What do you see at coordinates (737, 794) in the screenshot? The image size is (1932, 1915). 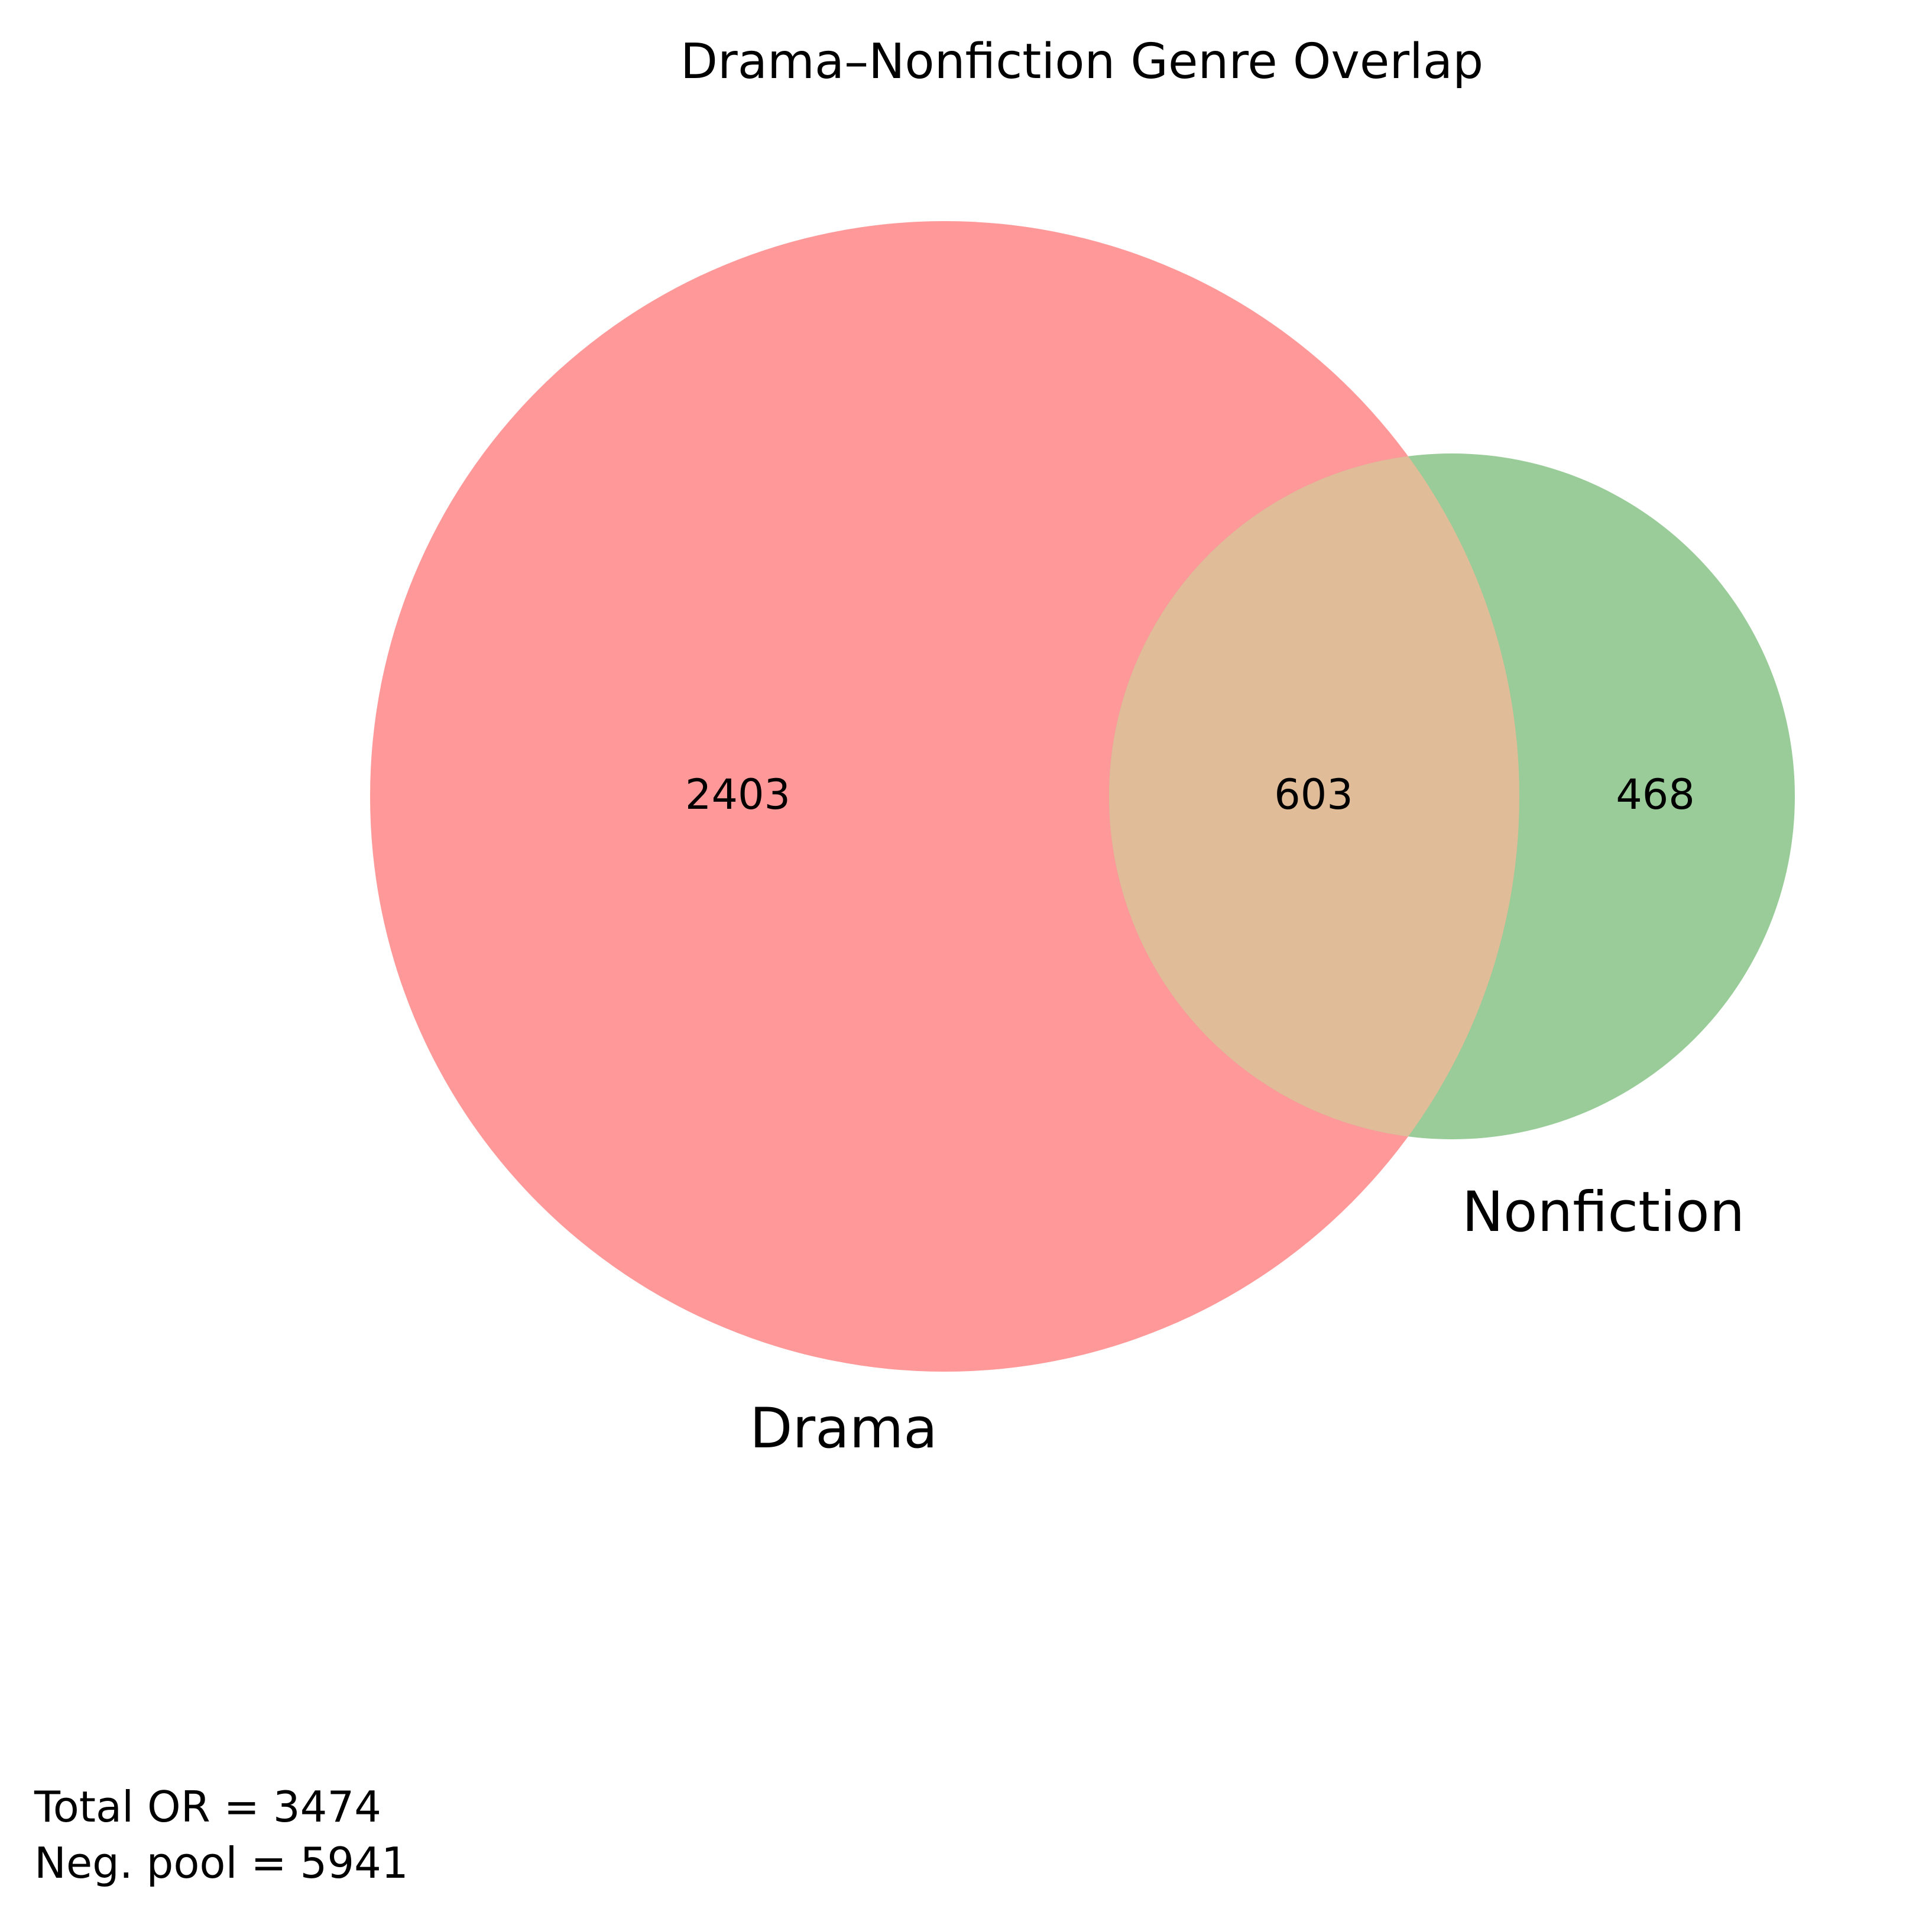 I see `drama-only-count: 2403` at bounding box center [737, 794].